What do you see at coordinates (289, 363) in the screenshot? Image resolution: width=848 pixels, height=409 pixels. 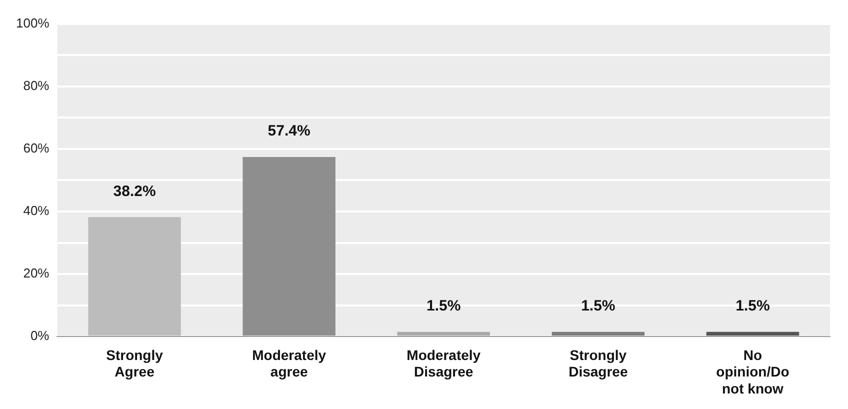 I see `x-tick-label: Moderately agree` at bounding box center [289, 363].